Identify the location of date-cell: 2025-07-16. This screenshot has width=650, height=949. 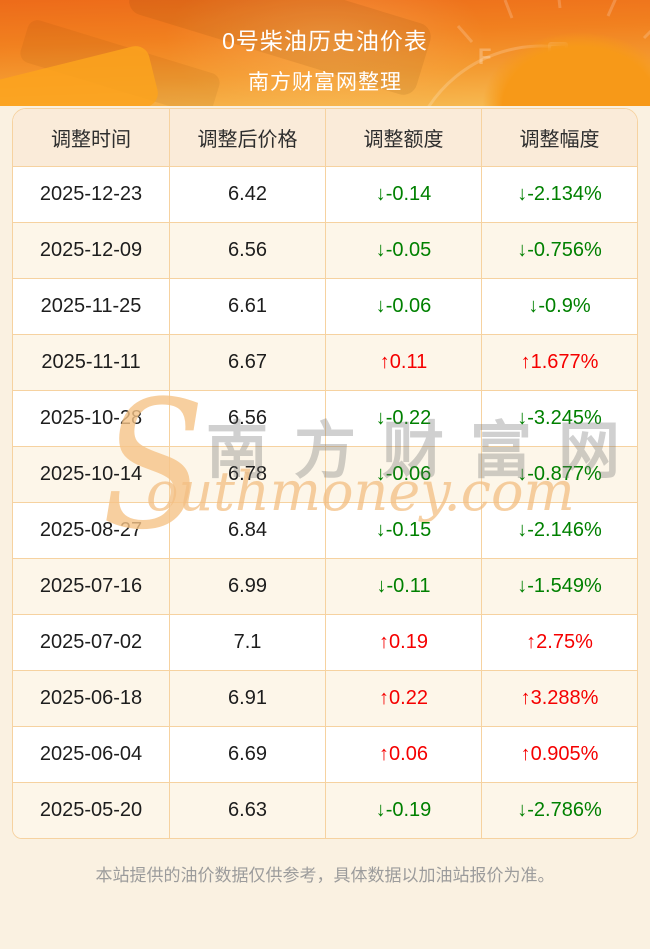
(91, 586).